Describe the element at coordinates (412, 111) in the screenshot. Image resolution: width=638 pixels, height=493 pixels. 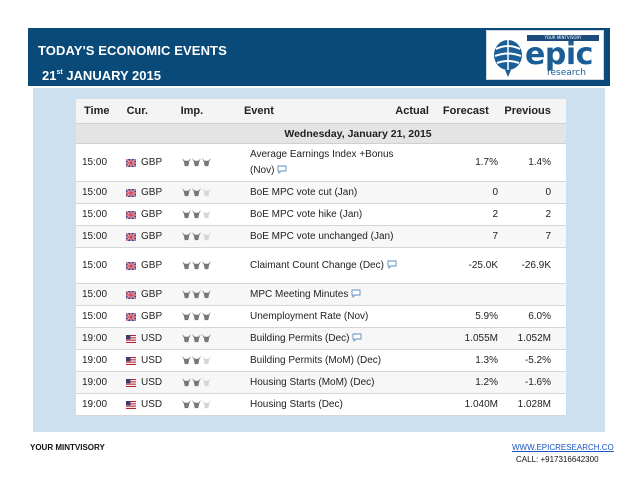
I see `col-actual: Actual` at that location.